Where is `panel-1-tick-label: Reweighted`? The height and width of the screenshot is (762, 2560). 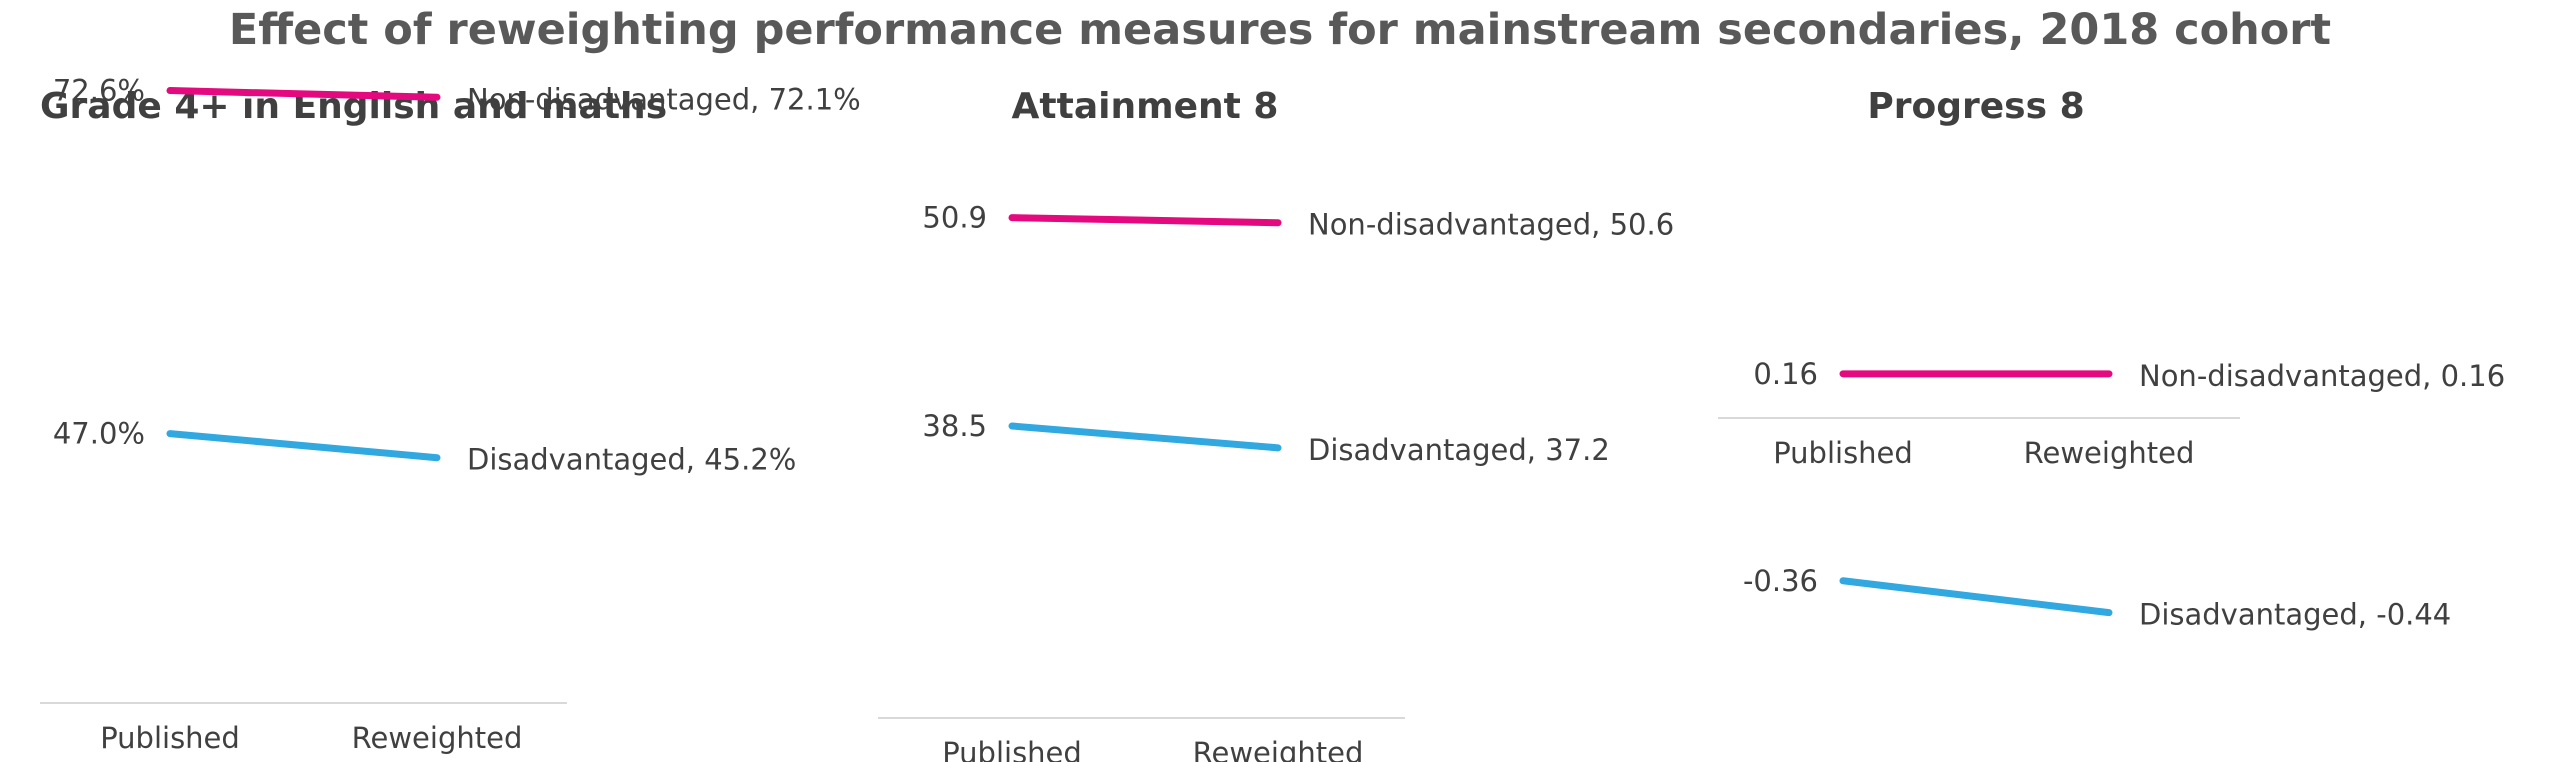 panel-1-tick-label: Reweighted is located at coordinates (437, 738).